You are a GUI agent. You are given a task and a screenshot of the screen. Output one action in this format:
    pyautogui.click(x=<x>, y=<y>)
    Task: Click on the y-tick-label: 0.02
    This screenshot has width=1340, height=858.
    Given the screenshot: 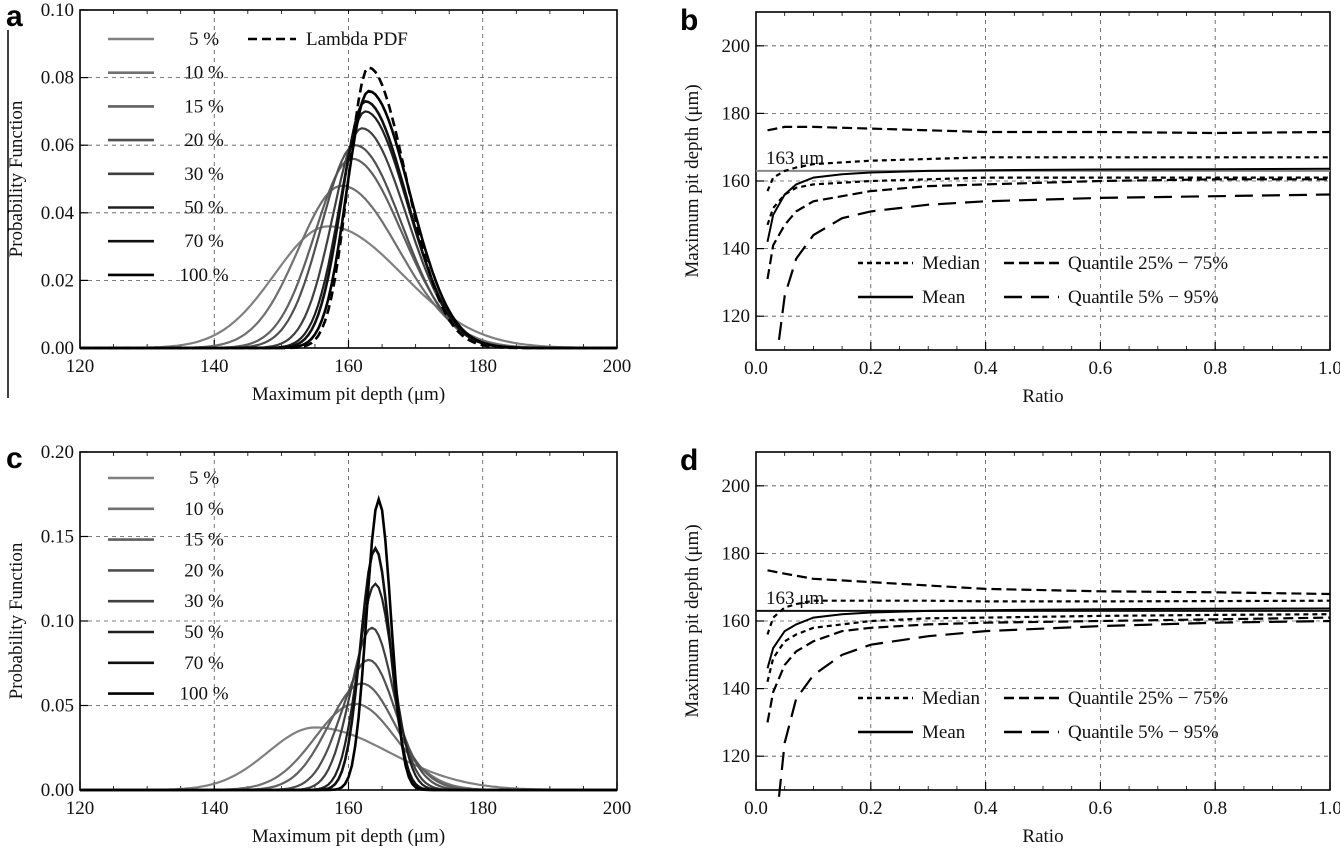 What is the action you would take?
    pyautogui.click(x=57, y=280)
    